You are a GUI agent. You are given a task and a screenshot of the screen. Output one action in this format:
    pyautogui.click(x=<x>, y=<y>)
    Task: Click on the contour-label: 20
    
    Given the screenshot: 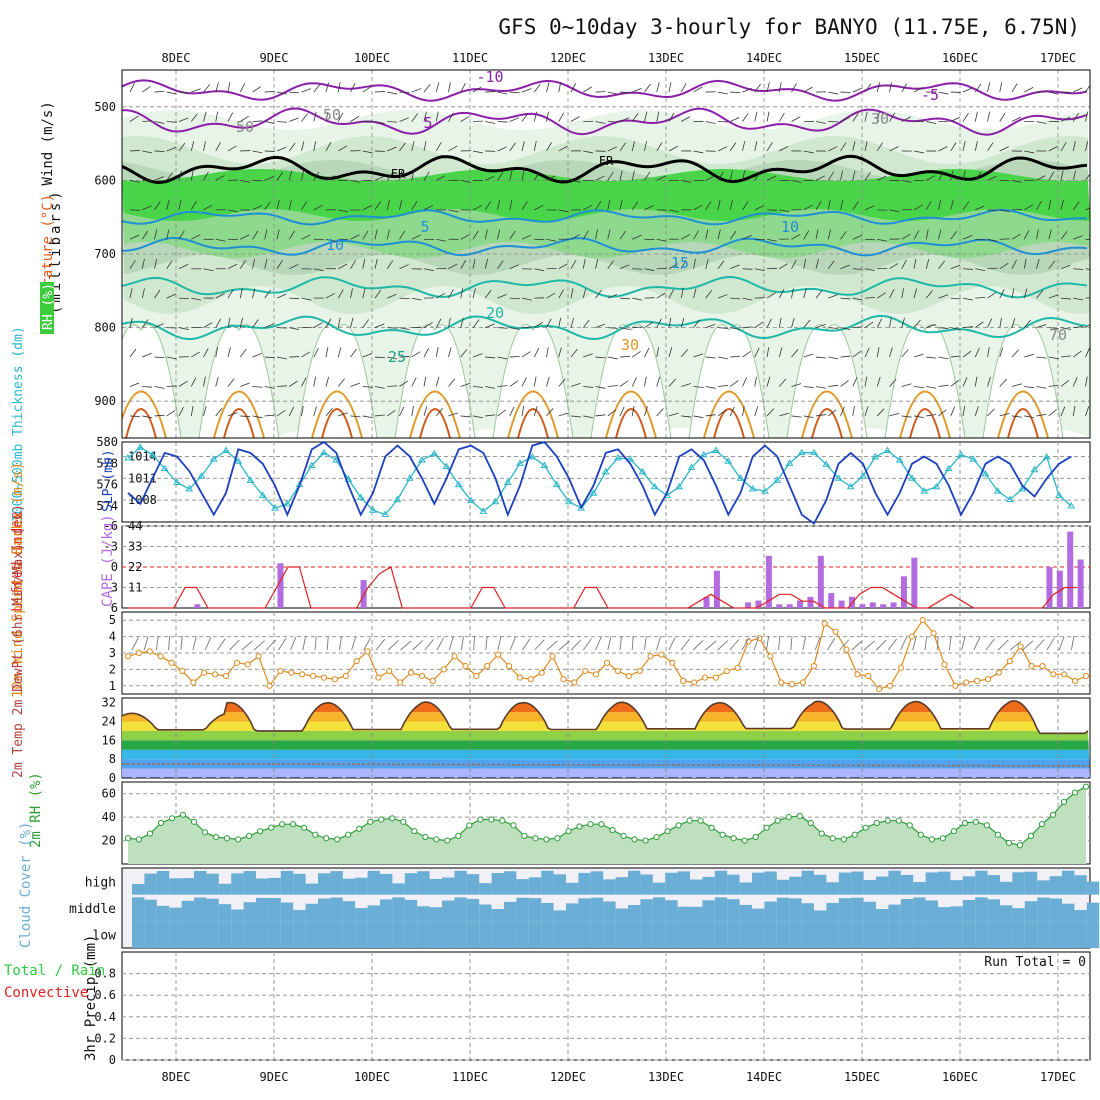 What is the action you would take?
    pyautogui.click(x=495, y=313)
    